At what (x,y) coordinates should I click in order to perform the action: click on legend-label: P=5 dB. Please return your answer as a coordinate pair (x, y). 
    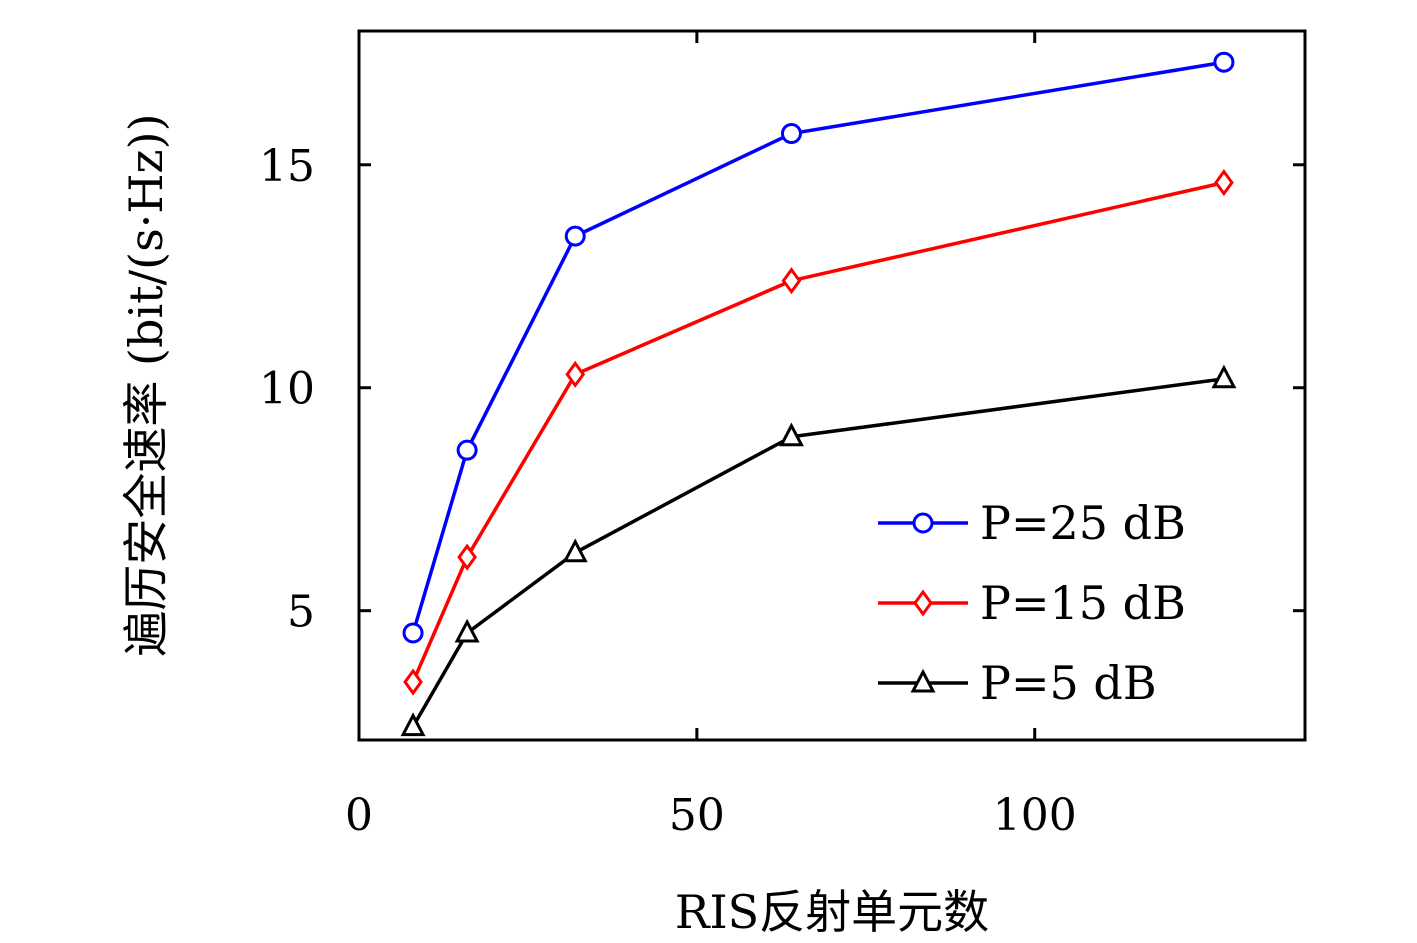
    Looking at the image, I should click on (1068, 683).